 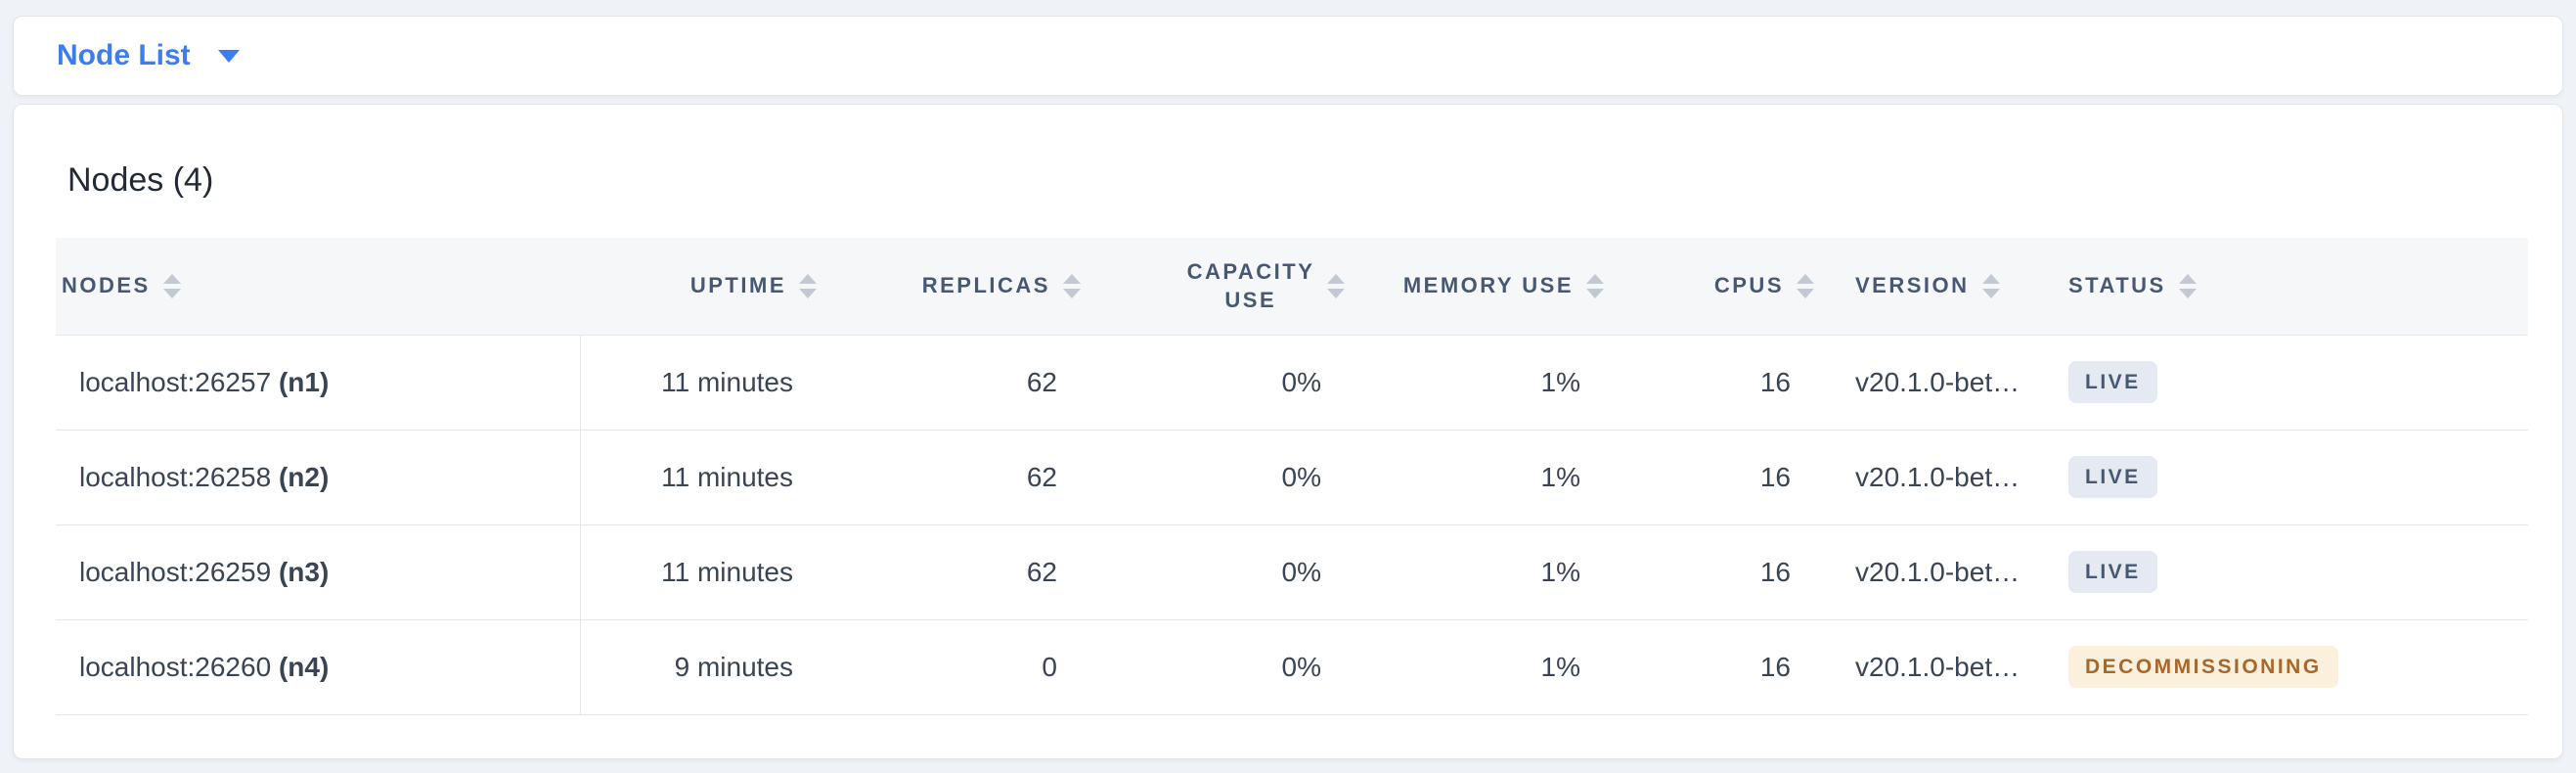 I want to click on column-header-label: CPUS, so click(x=1748, y=285).